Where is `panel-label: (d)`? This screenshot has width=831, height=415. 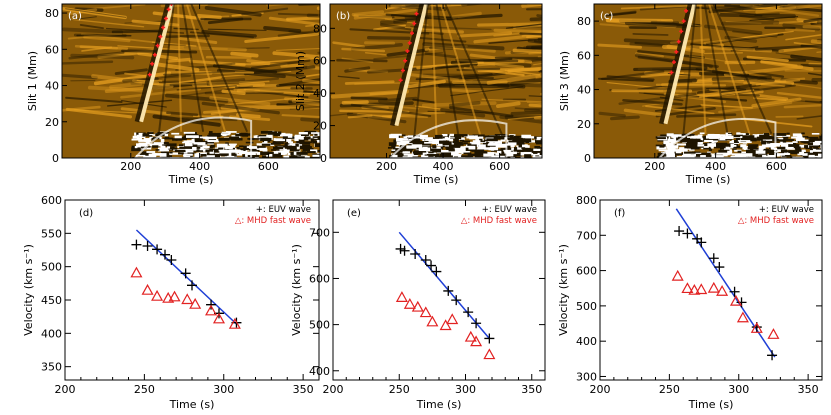 panel-label: (d) is located at coordinates (86, 213).